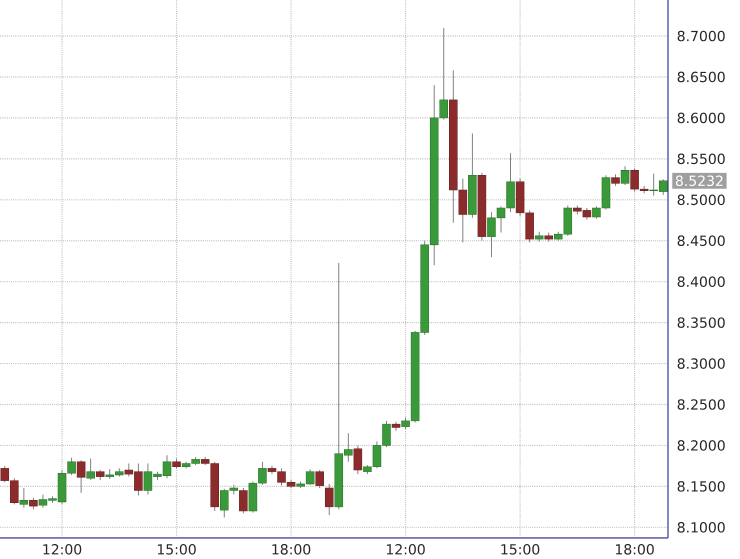 This screenshot has width=740, height=559. Describe the element at coordinates (701, 240) in the screenshot. I see `y-tick-label: 8.4500` at that location.